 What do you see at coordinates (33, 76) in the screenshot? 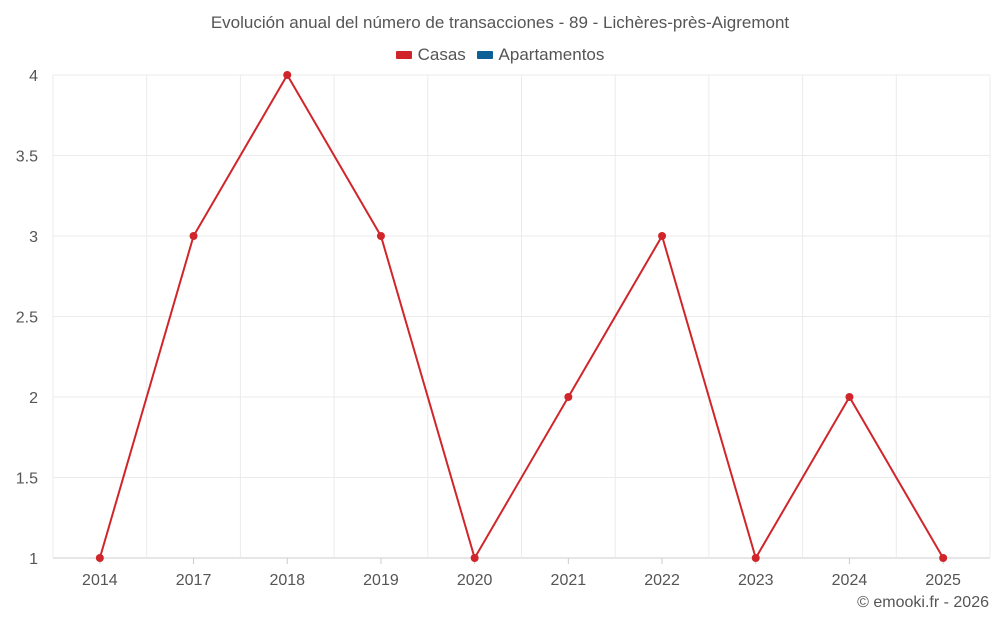
I see `y-tick-label: 4` at bounding box center [33, 76].